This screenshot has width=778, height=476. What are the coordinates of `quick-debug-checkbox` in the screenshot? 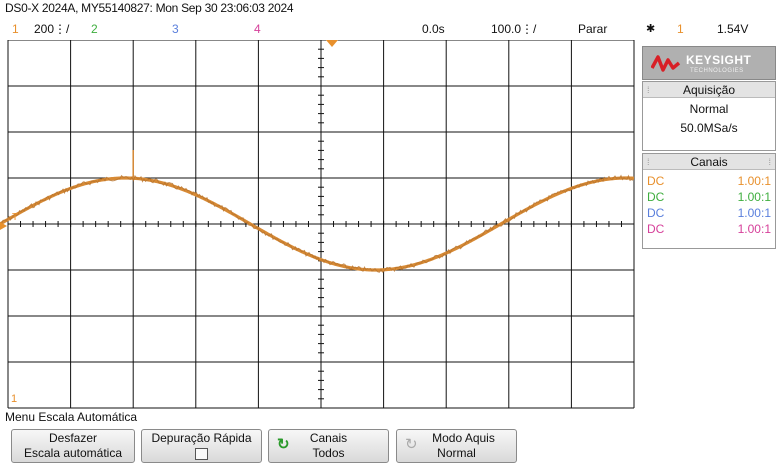 It's located at (201, 454).